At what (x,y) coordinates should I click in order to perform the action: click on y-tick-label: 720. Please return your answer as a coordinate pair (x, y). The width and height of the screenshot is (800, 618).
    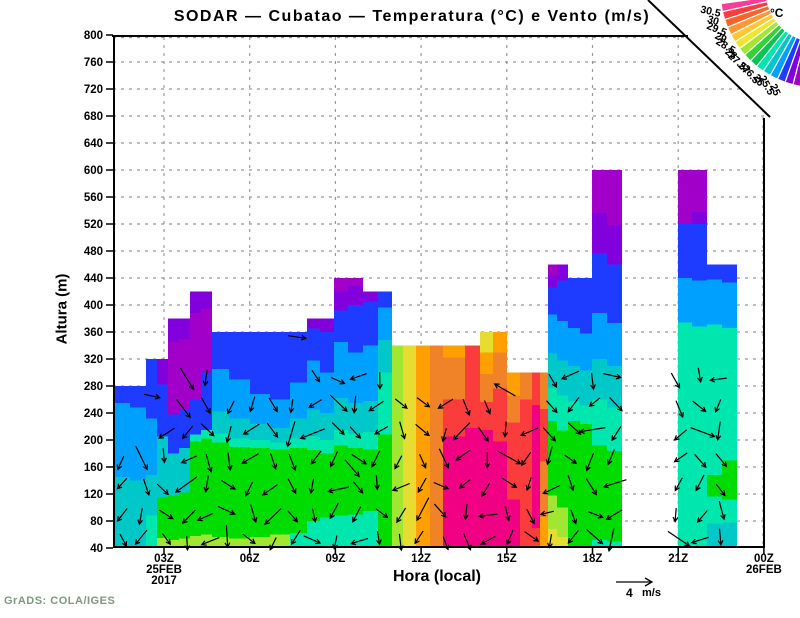
    Looking at the image, I should click on (93, 90).